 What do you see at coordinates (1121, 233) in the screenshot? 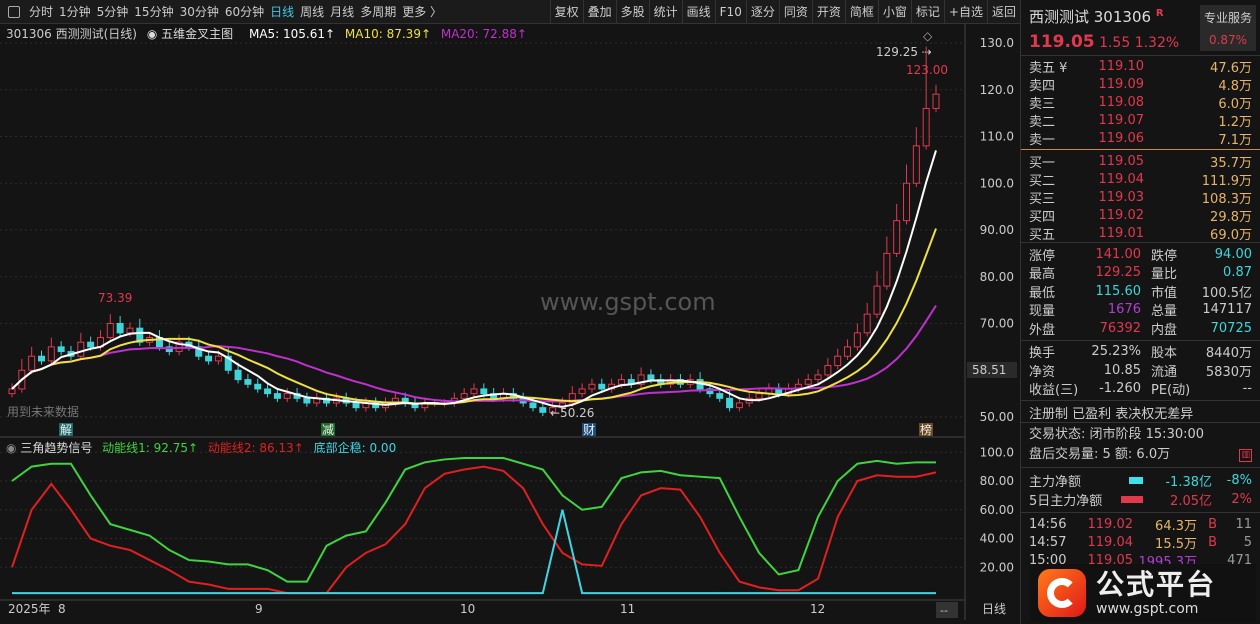
I see `level-price: 119.01` at bounding box center [1121, 233].